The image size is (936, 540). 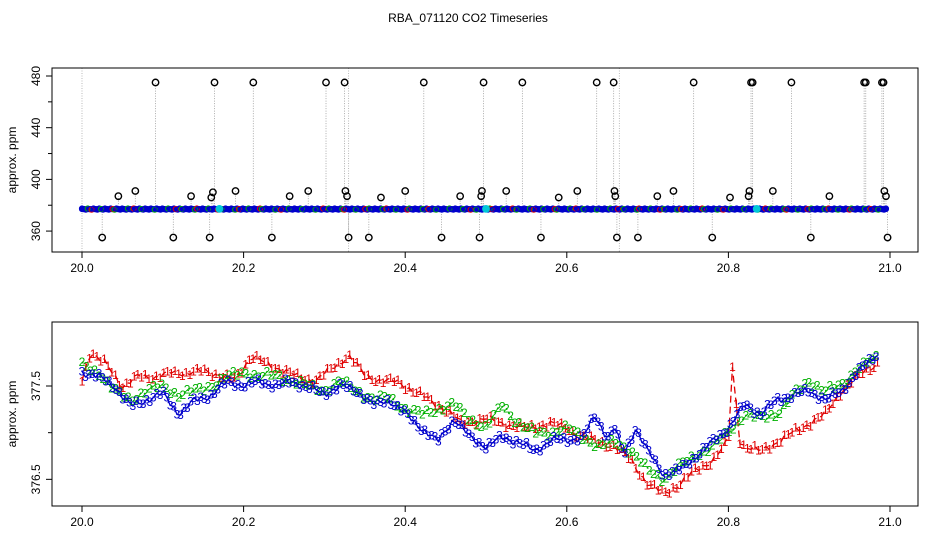 I want to click on bottom-y-tick-label: 376.5, so click(x=36, y=479).